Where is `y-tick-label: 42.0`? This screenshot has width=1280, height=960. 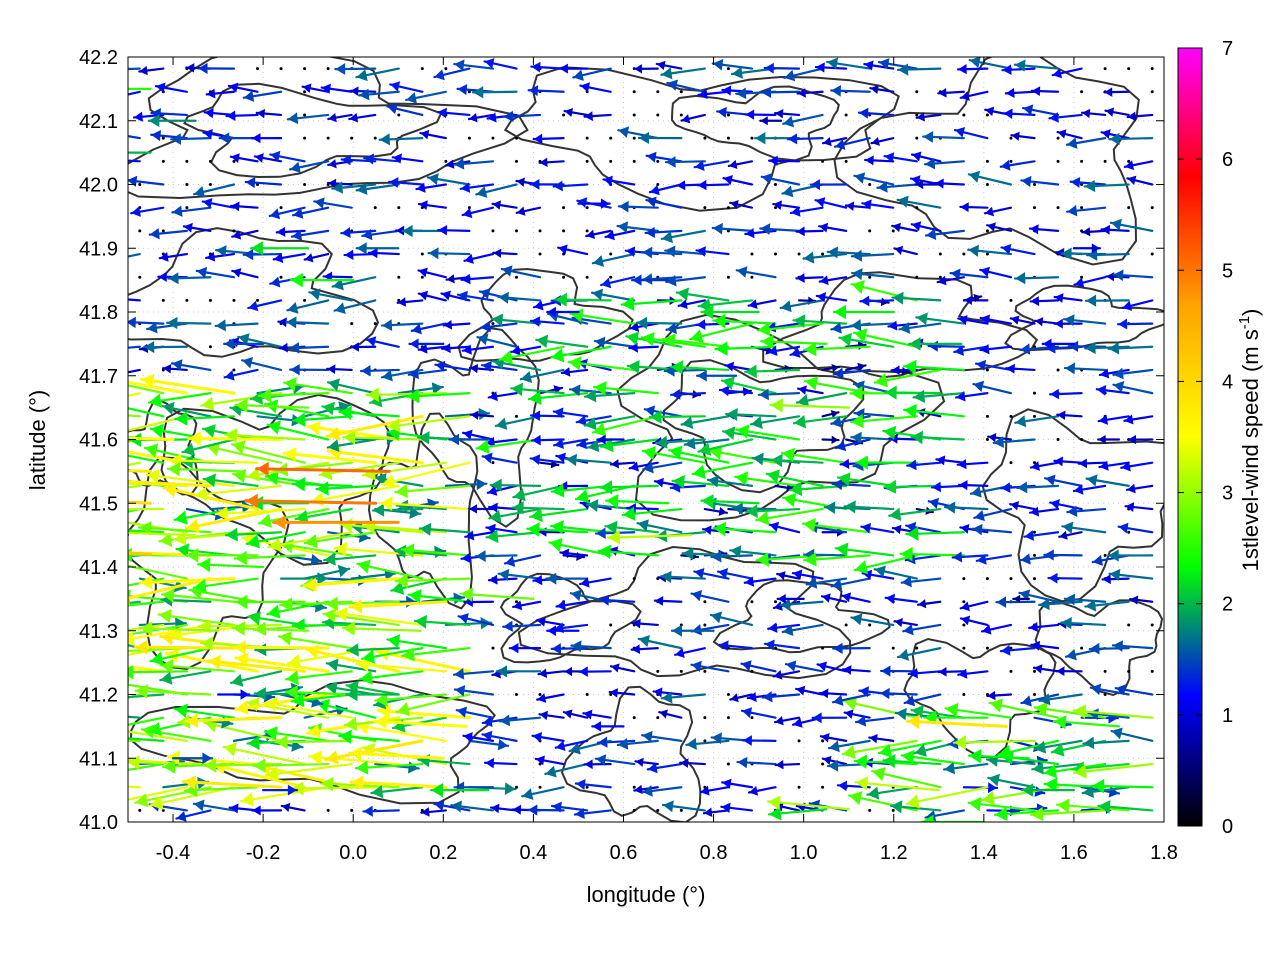 y-tick-label: 42.0 is located at coordinates (98, 186).